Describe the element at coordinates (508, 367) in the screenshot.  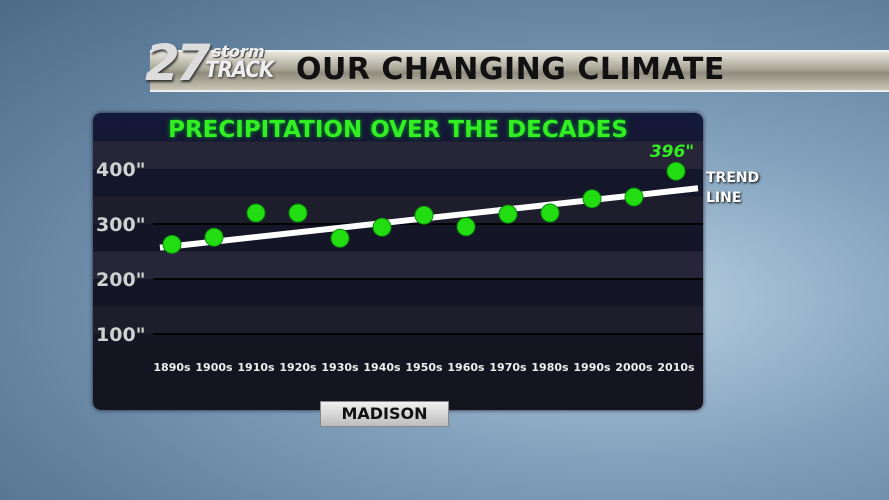
I see `x-tick-label: 1970s` at that location.